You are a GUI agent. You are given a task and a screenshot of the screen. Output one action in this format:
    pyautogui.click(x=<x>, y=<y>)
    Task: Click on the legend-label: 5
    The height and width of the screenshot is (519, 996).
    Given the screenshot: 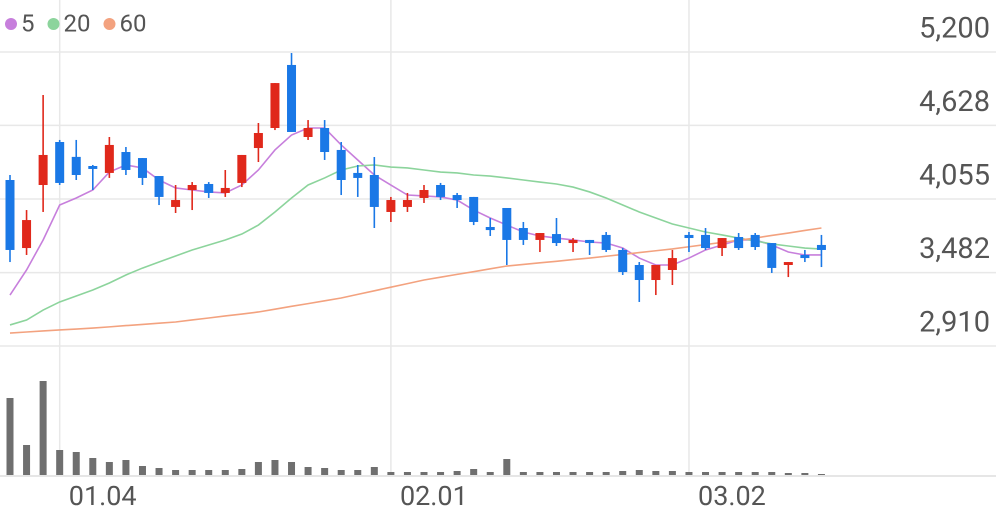 What is the action you would take?
    pyautogui.click(x=28, y=23)
    